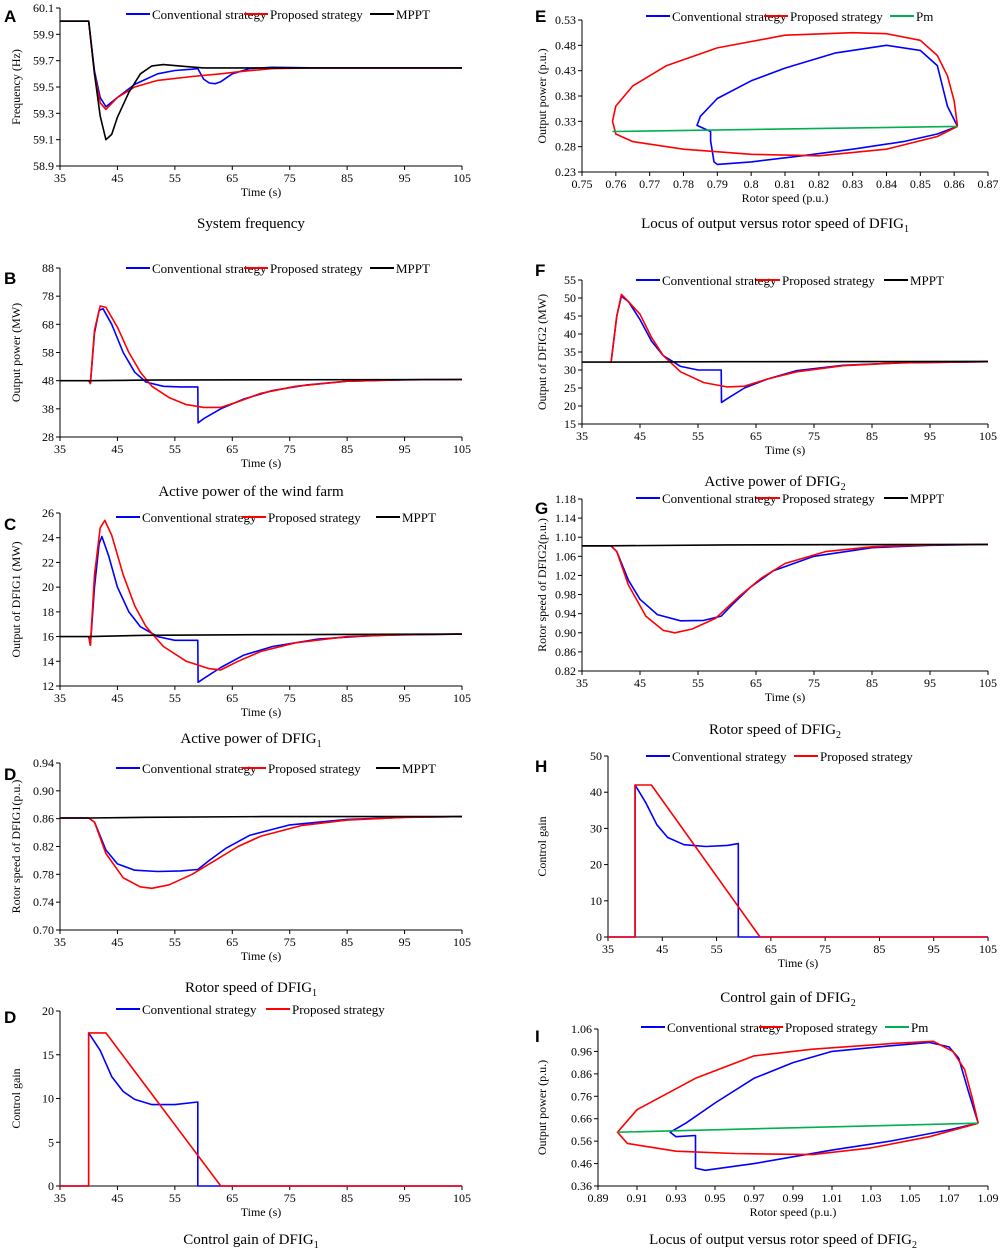  I want to click on y-tick-label: 1.10, so click(565, 537).